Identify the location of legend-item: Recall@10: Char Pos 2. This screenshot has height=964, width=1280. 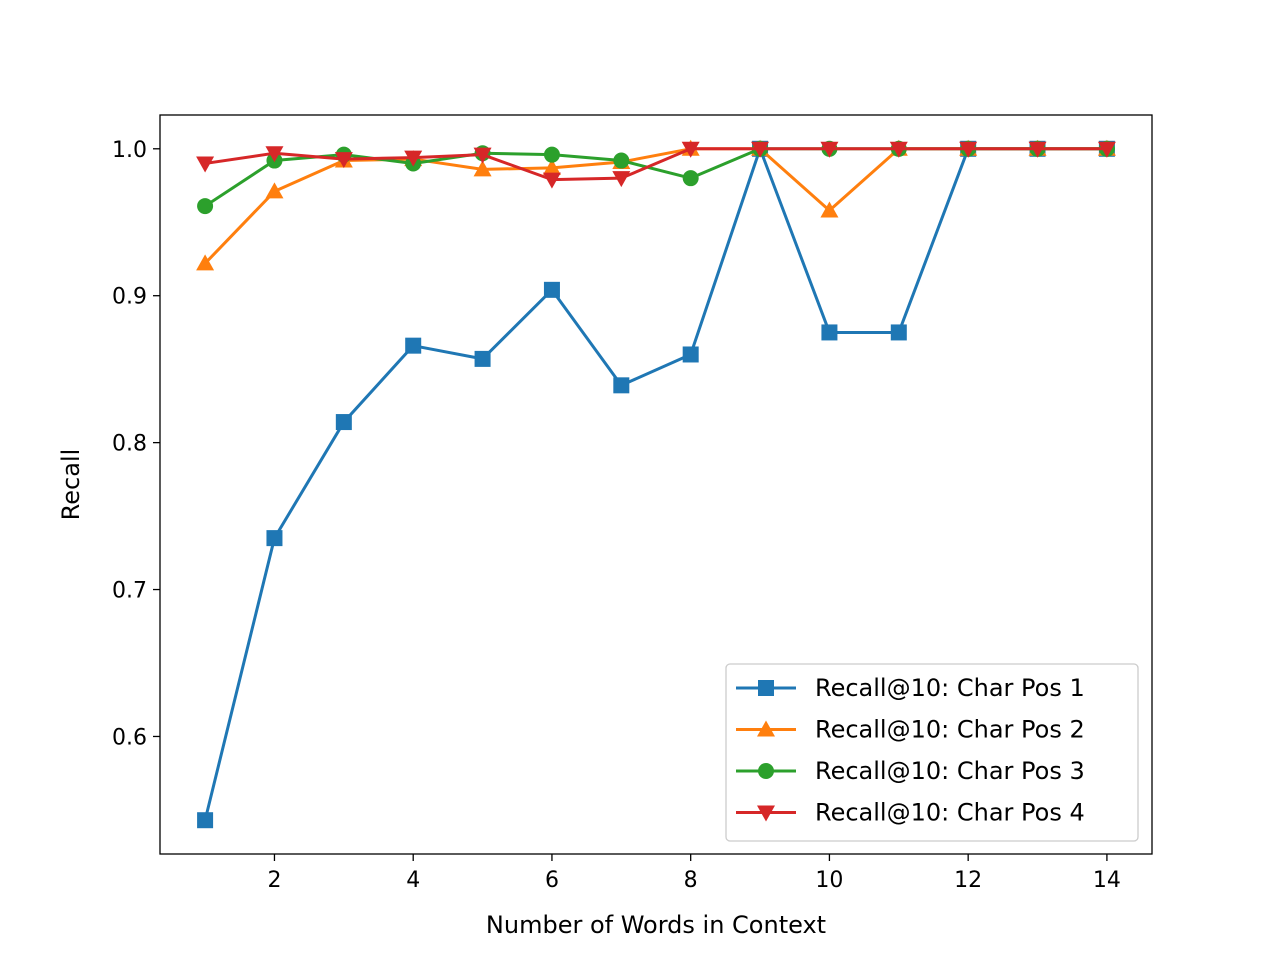
(910, 730).